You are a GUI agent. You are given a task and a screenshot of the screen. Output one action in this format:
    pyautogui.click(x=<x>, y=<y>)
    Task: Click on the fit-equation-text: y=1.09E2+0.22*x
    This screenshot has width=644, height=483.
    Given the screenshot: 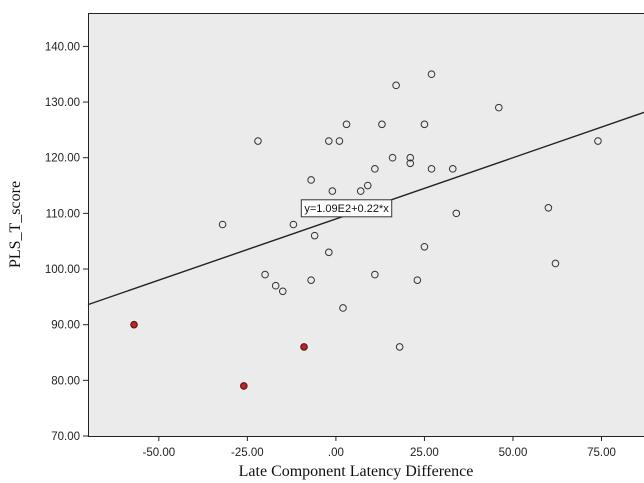 What is the action you would take?
    pyautogui.click(x=346, y=209)
    